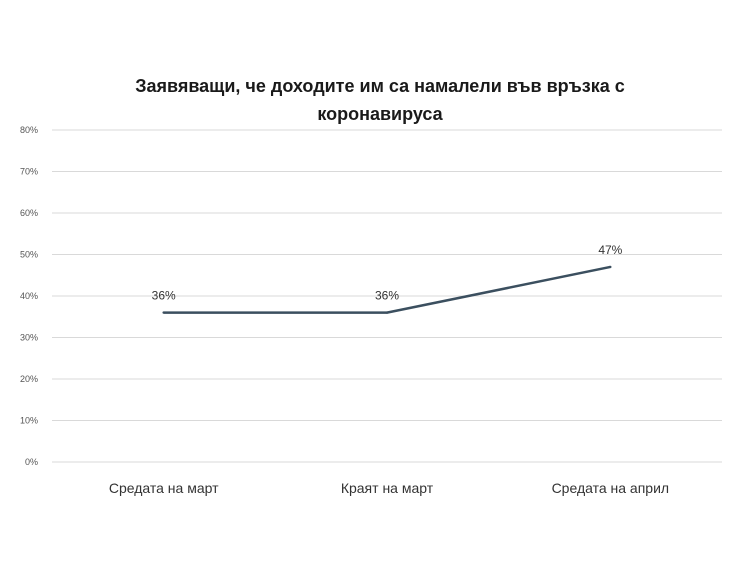  Describe the element at coordinates (164, 488) in the screenshot. I see `x-tick-label: Средата на март` at that location.